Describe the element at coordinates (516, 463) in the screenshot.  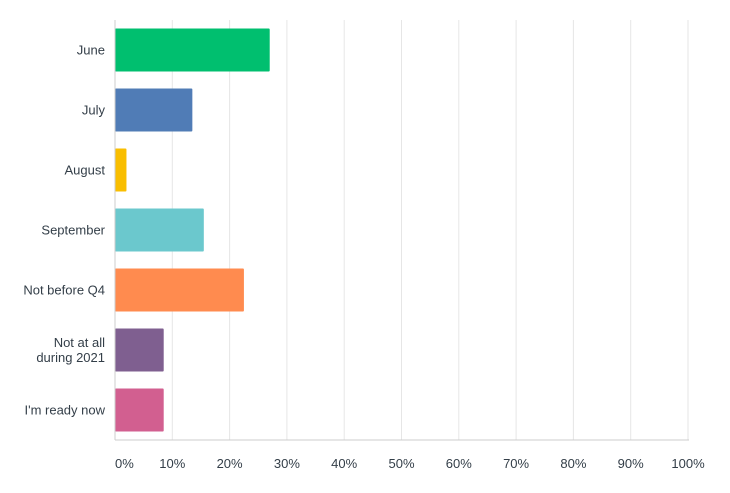
I see `x-tick-label: 70%` at that location.